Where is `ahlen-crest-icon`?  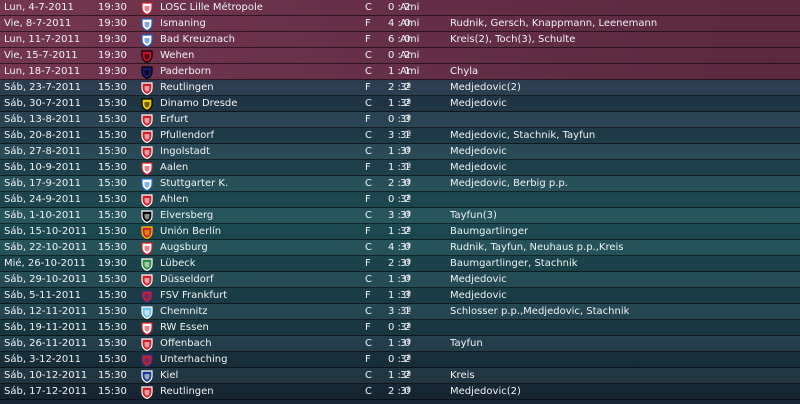 ahlen-crest-icon is located at coordinates (148, 200).